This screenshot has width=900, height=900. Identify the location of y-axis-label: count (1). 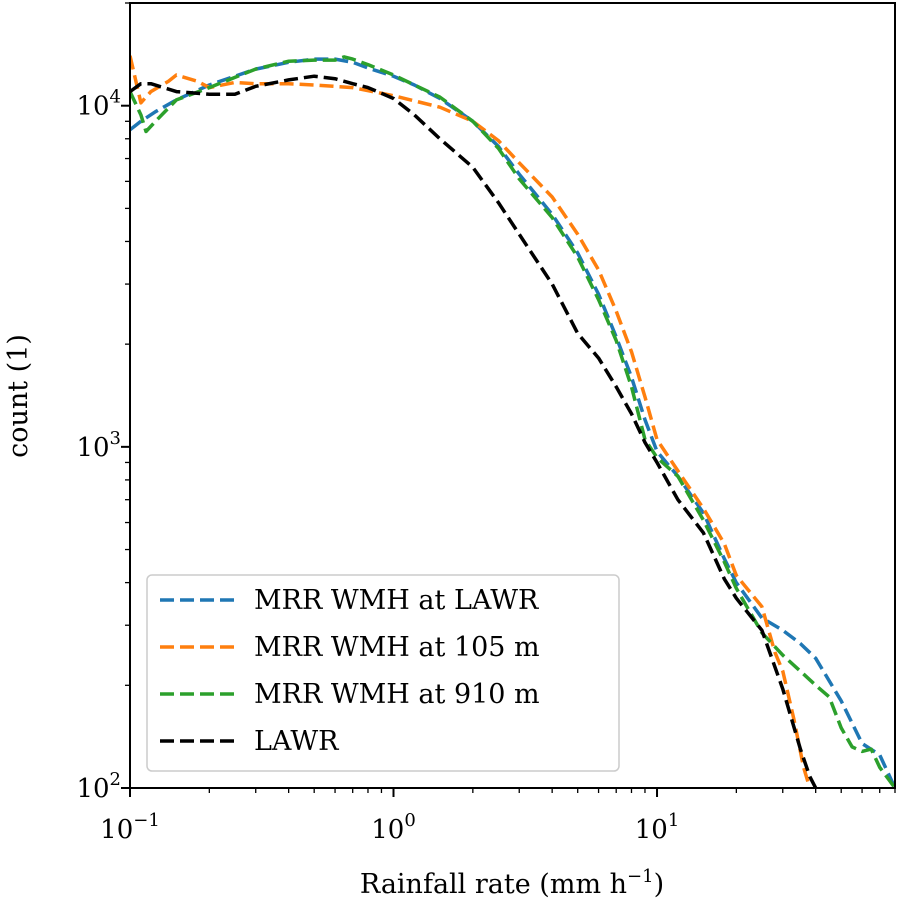
(18, 396).